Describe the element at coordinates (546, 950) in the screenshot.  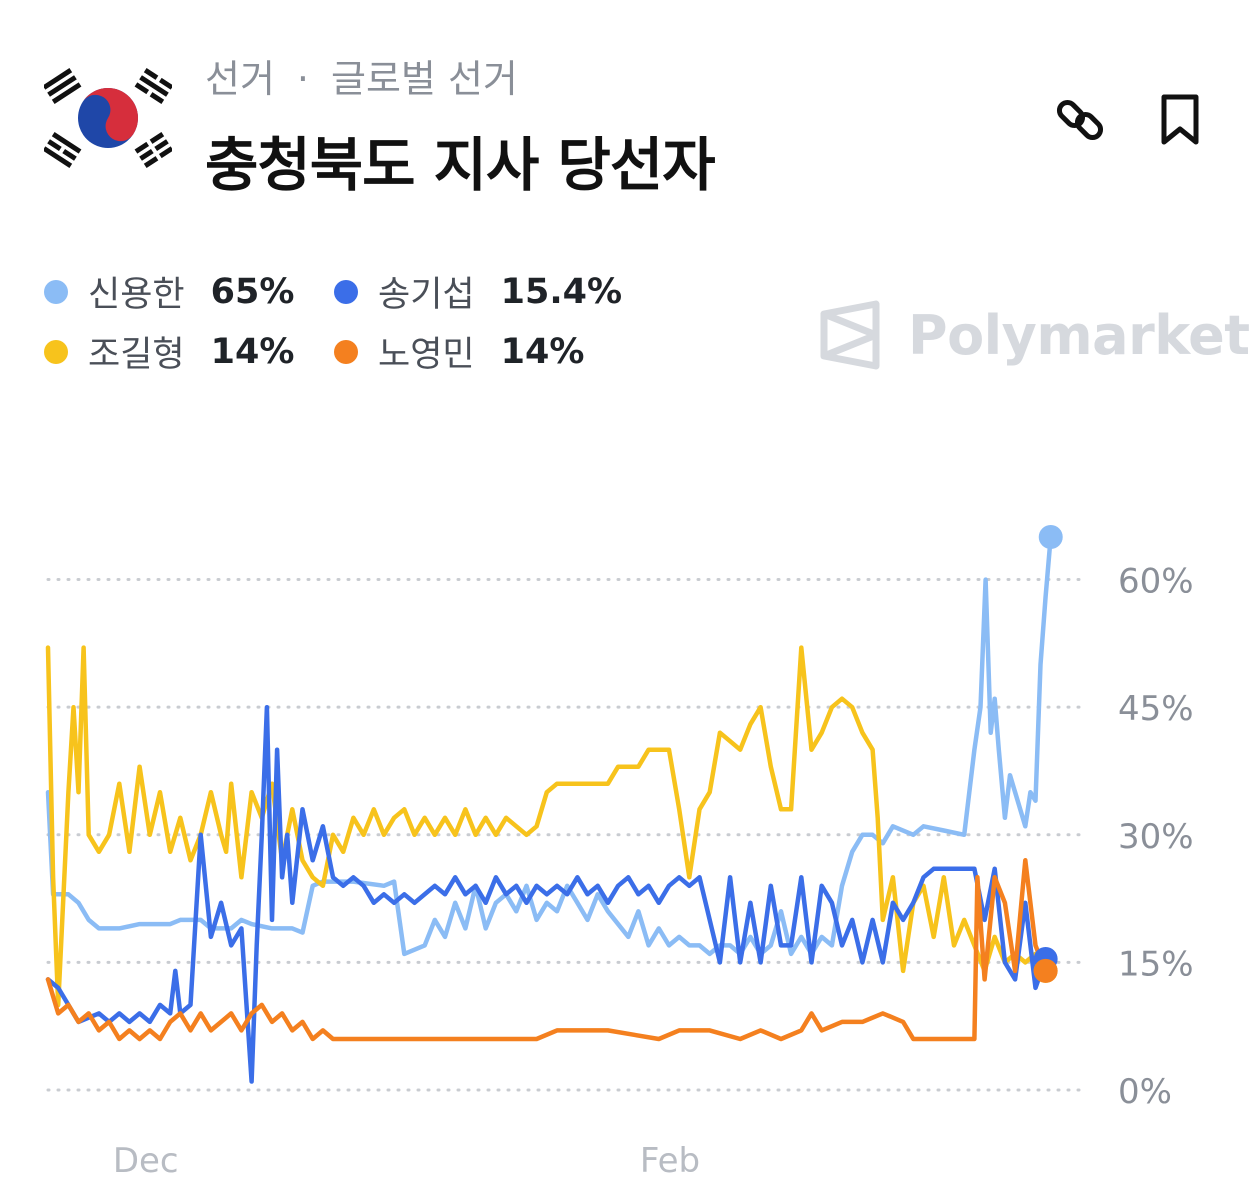
I see `series-line` at that location.